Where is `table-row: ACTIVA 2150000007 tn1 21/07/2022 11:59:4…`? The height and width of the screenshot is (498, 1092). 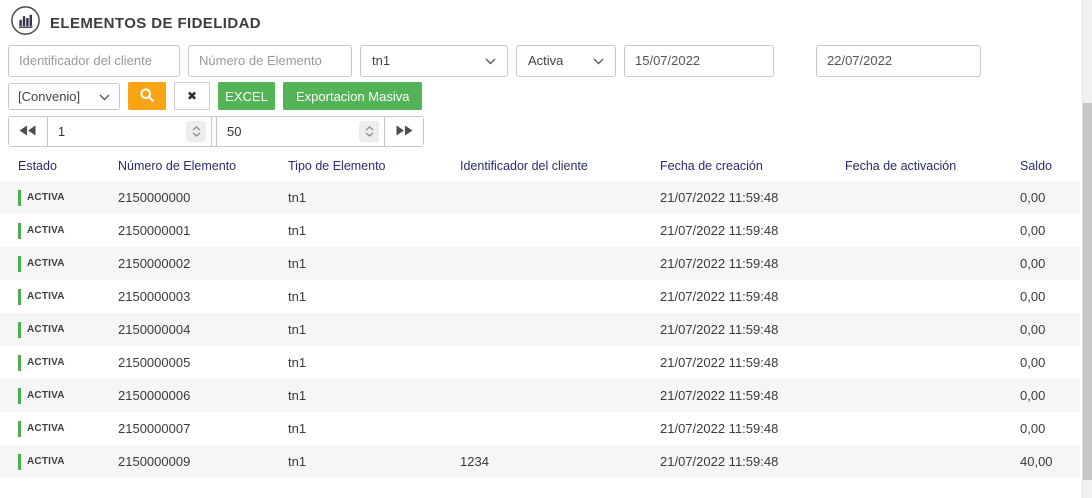
table-row: ACTIVA 2150000007 tn1 21/07/2022 11:59:4… is located at coordinates (540, 428).